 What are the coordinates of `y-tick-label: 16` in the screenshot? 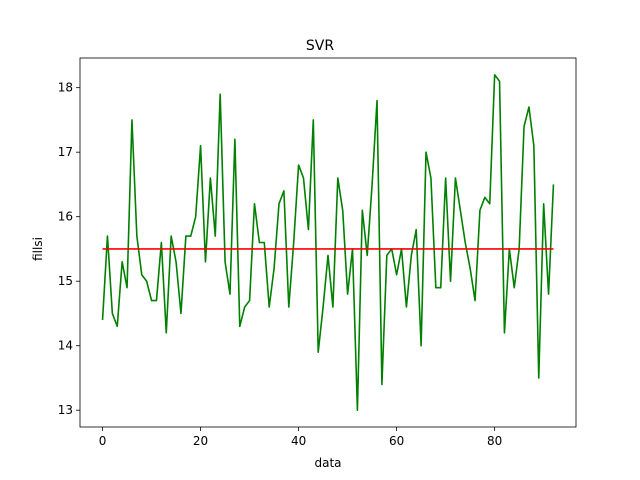 It's located at (65, 217).